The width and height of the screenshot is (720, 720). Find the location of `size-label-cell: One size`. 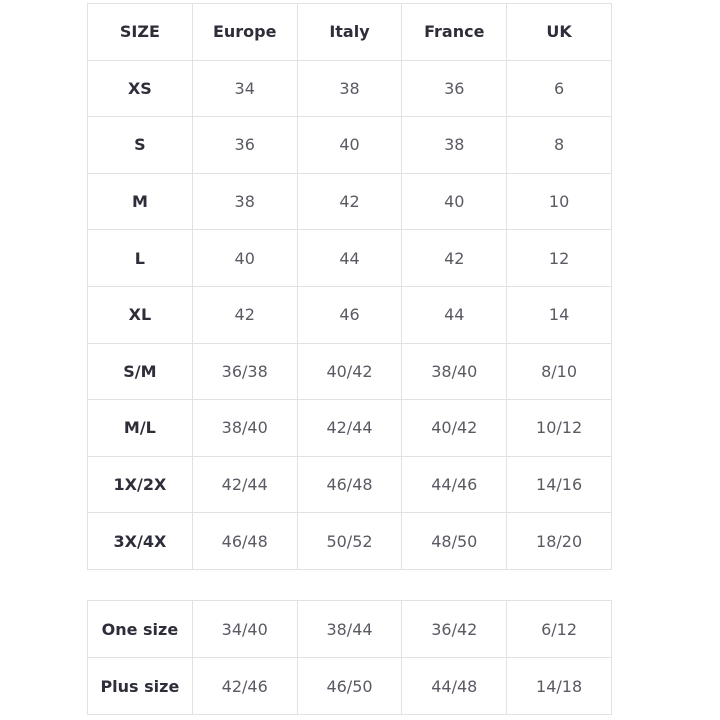

size-label-cell: One size is located at coordinates (140, 629).